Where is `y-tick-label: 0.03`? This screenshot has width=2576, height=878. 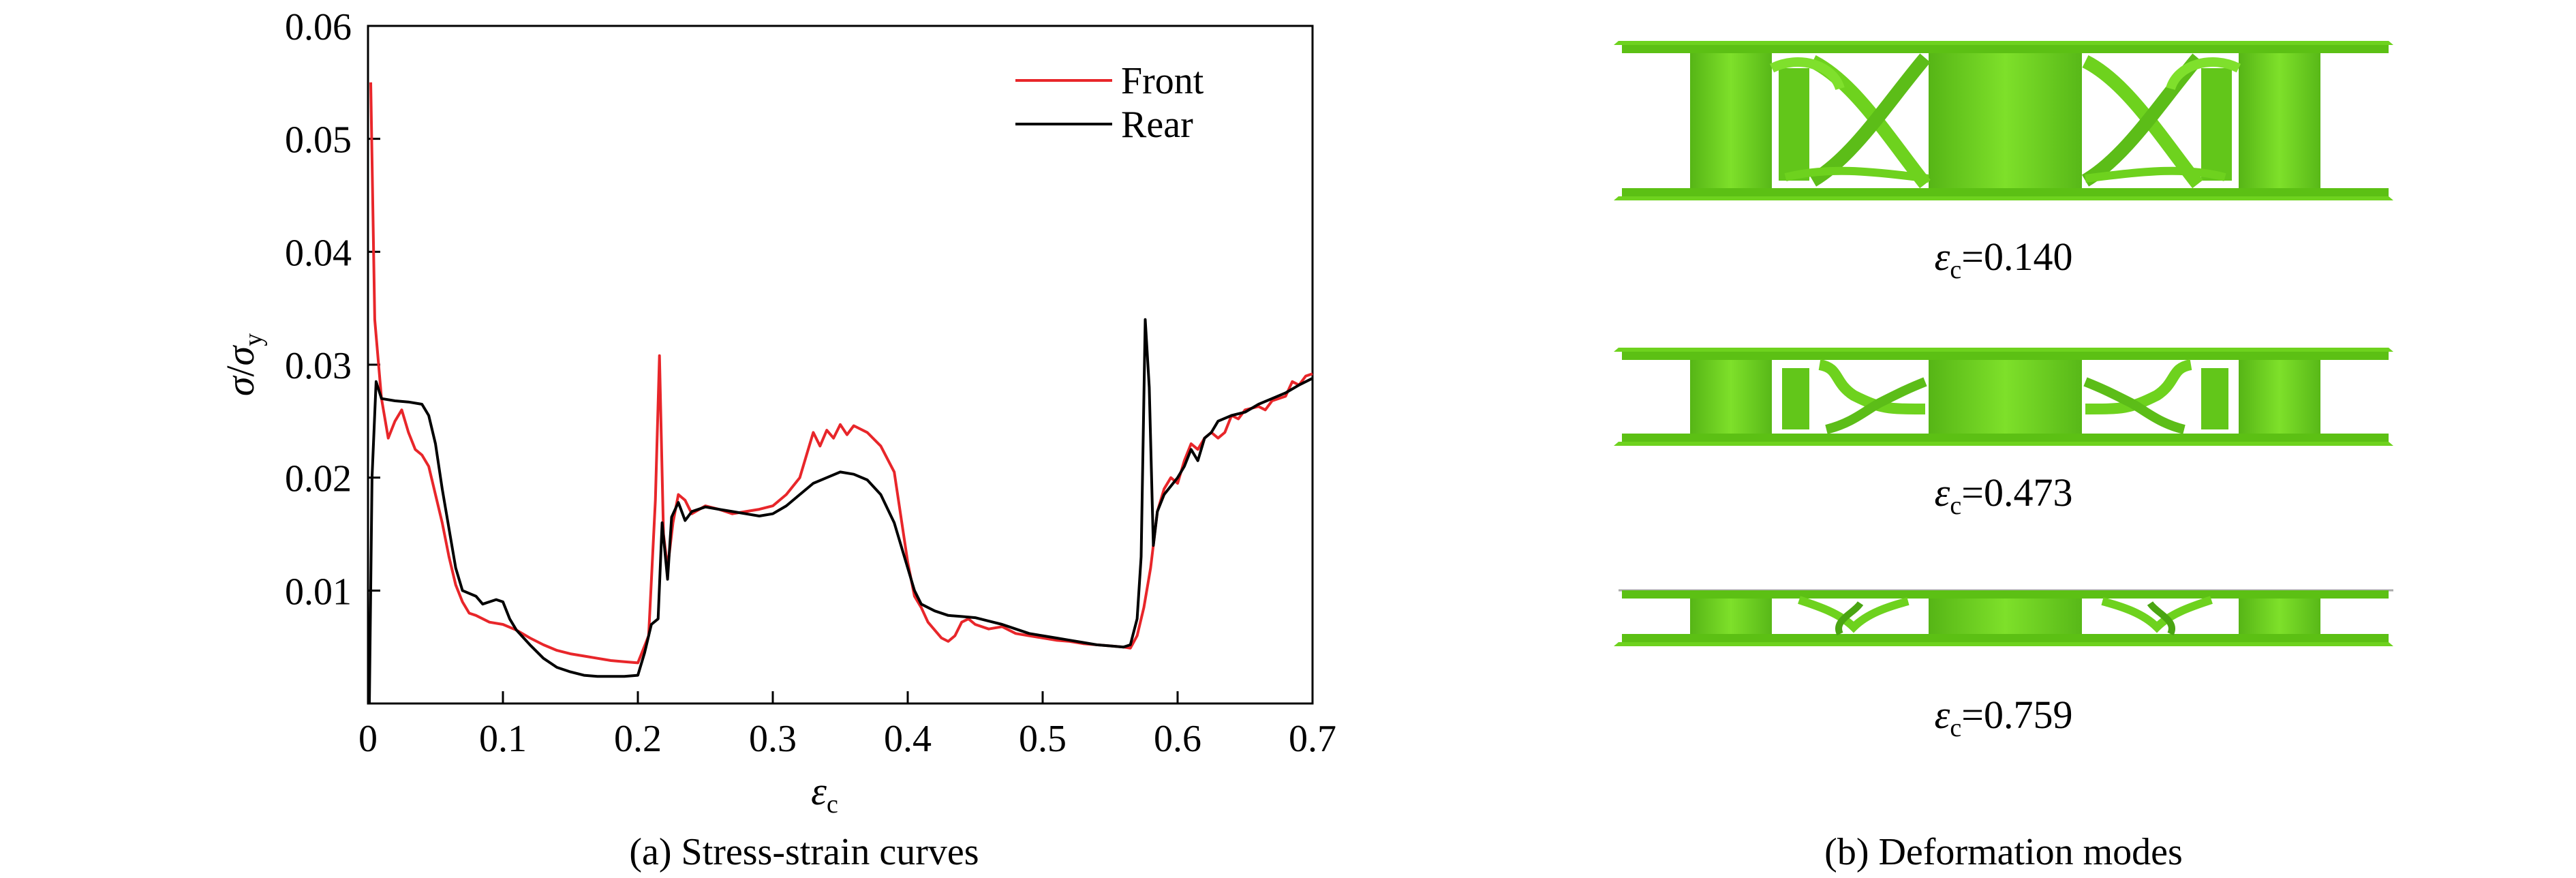
y-tick-label: 0.03 is located at coordinates (318, 366).